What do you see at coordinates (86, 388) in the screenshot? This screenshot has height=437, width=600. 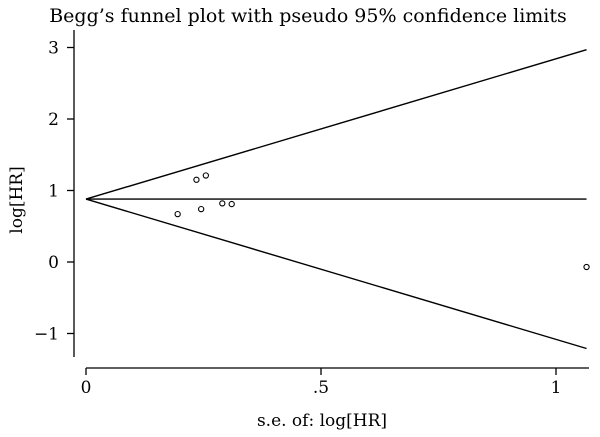 I see `x-tick-label: 0` at bounding box center [86, 388].